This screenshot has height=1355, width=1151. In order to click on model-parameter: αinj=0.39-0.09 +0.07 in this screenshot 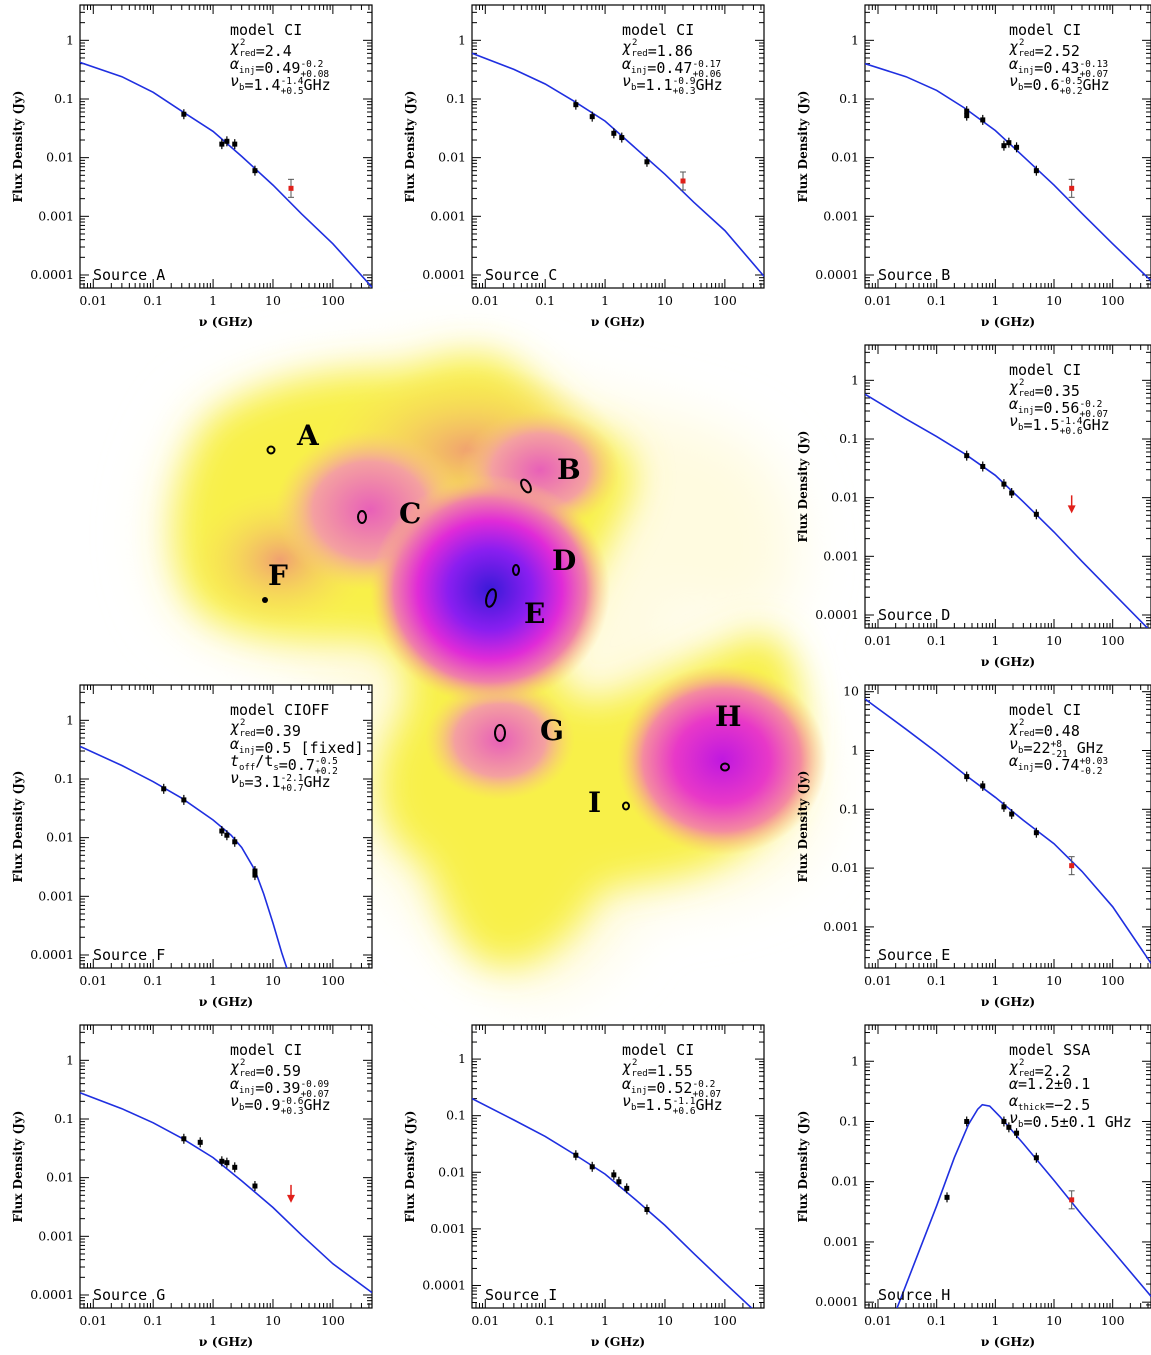, I will do `click(279, 1087)`.